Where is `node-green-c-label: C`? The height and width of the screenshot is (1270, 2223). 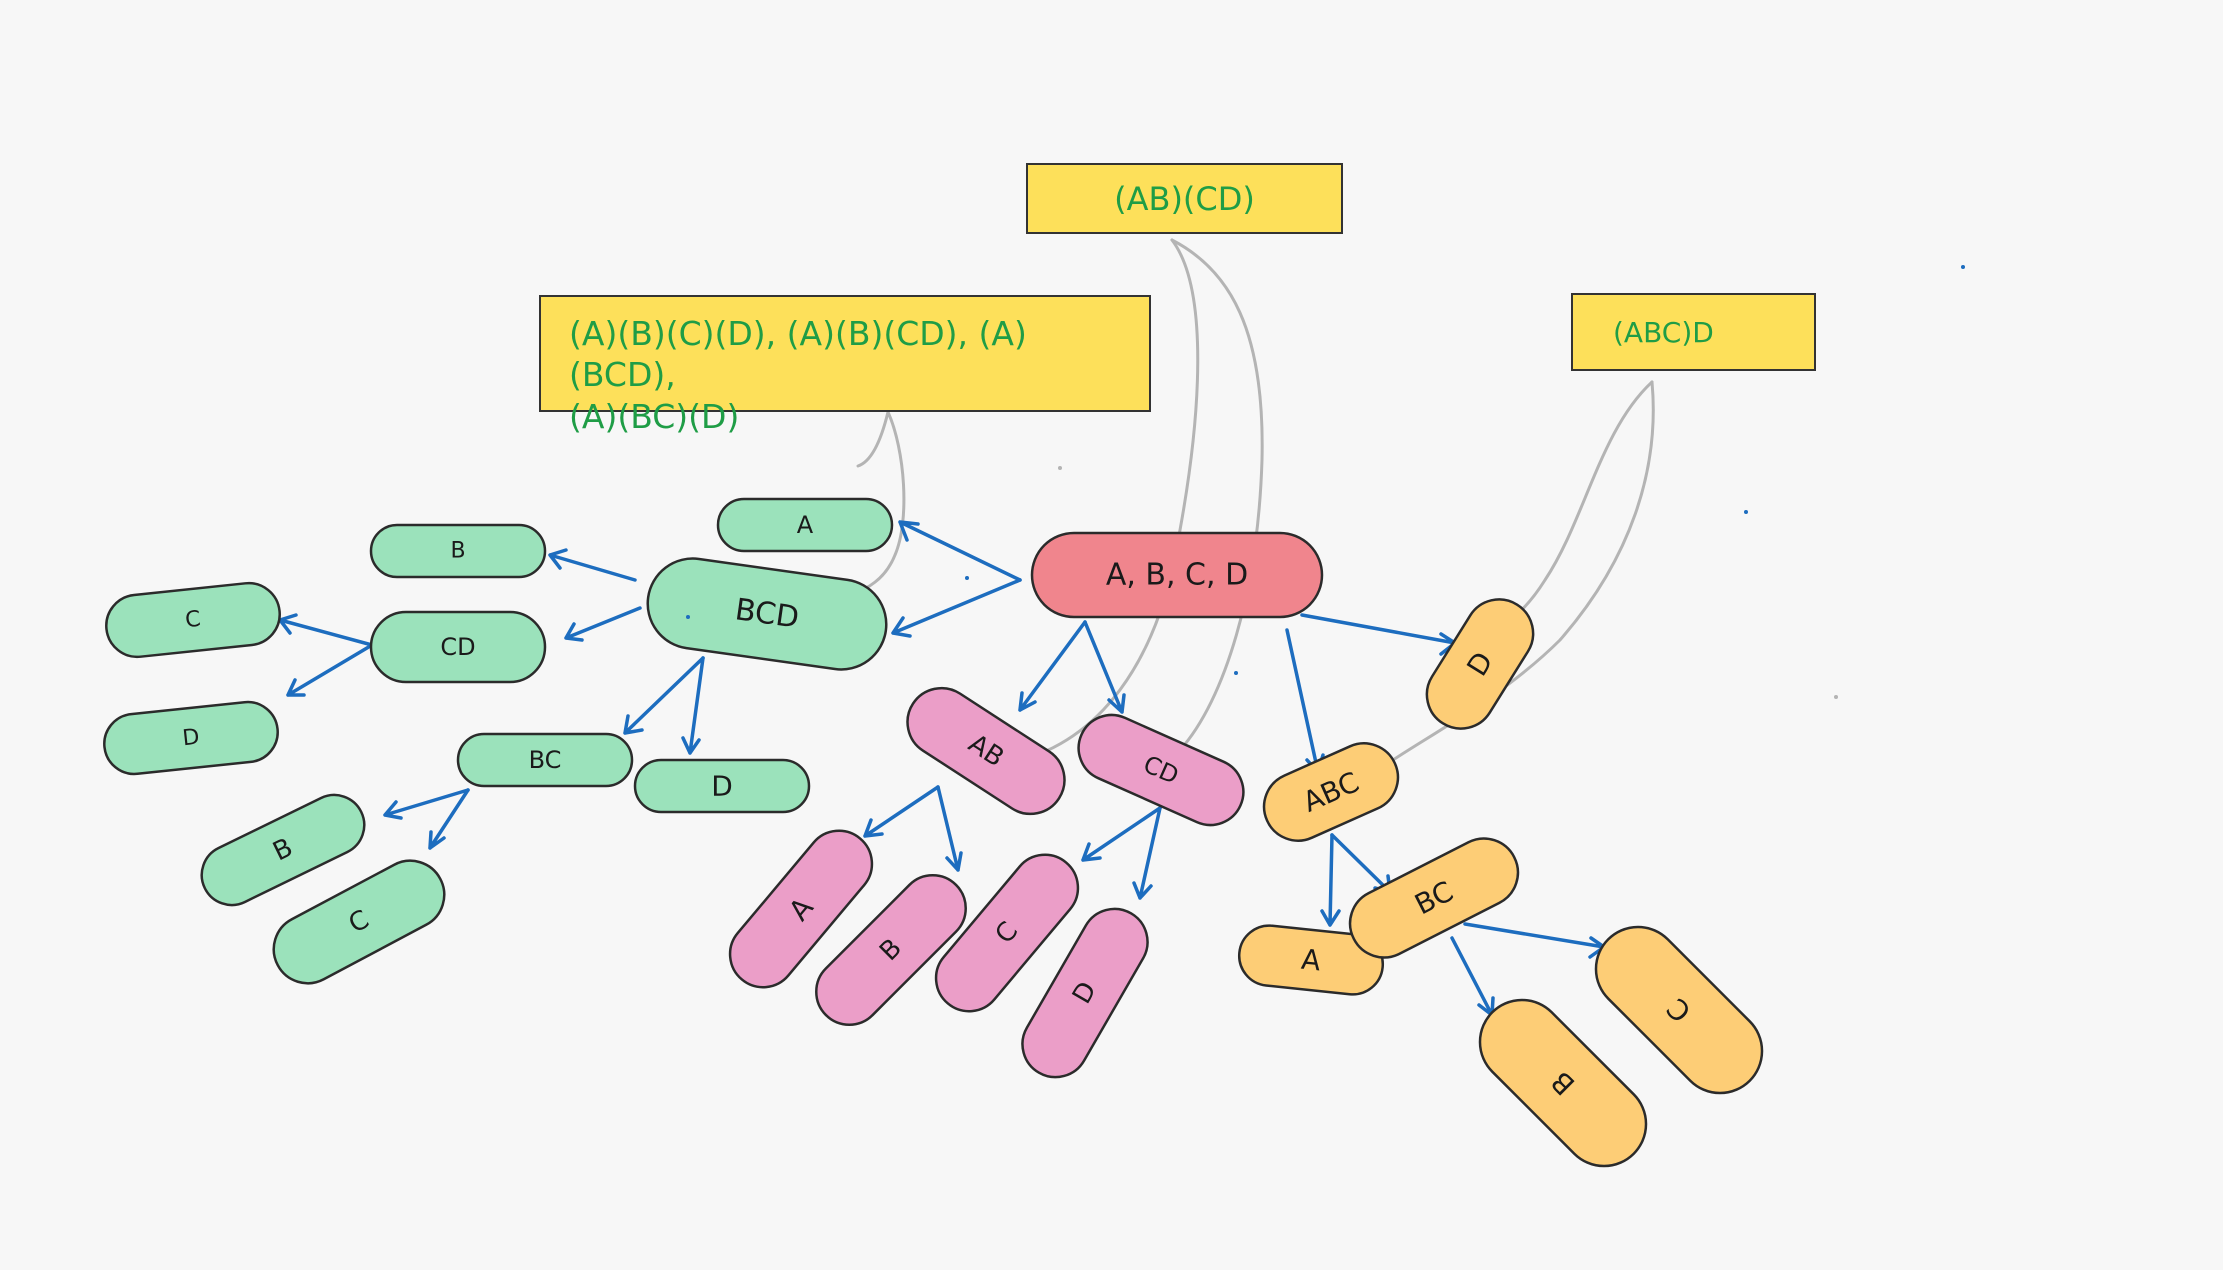
node-green-c-label: C is located at coordinates (193, 620).